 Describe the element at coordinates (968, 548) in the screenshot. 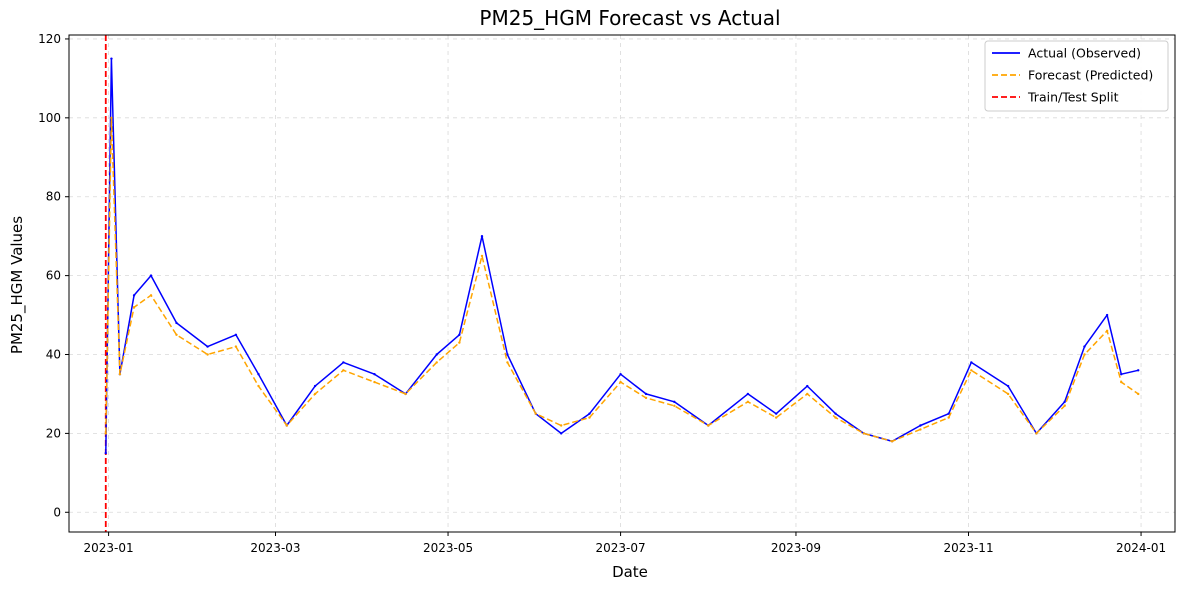

I see `x-tick-label: 2023-11` at that location.